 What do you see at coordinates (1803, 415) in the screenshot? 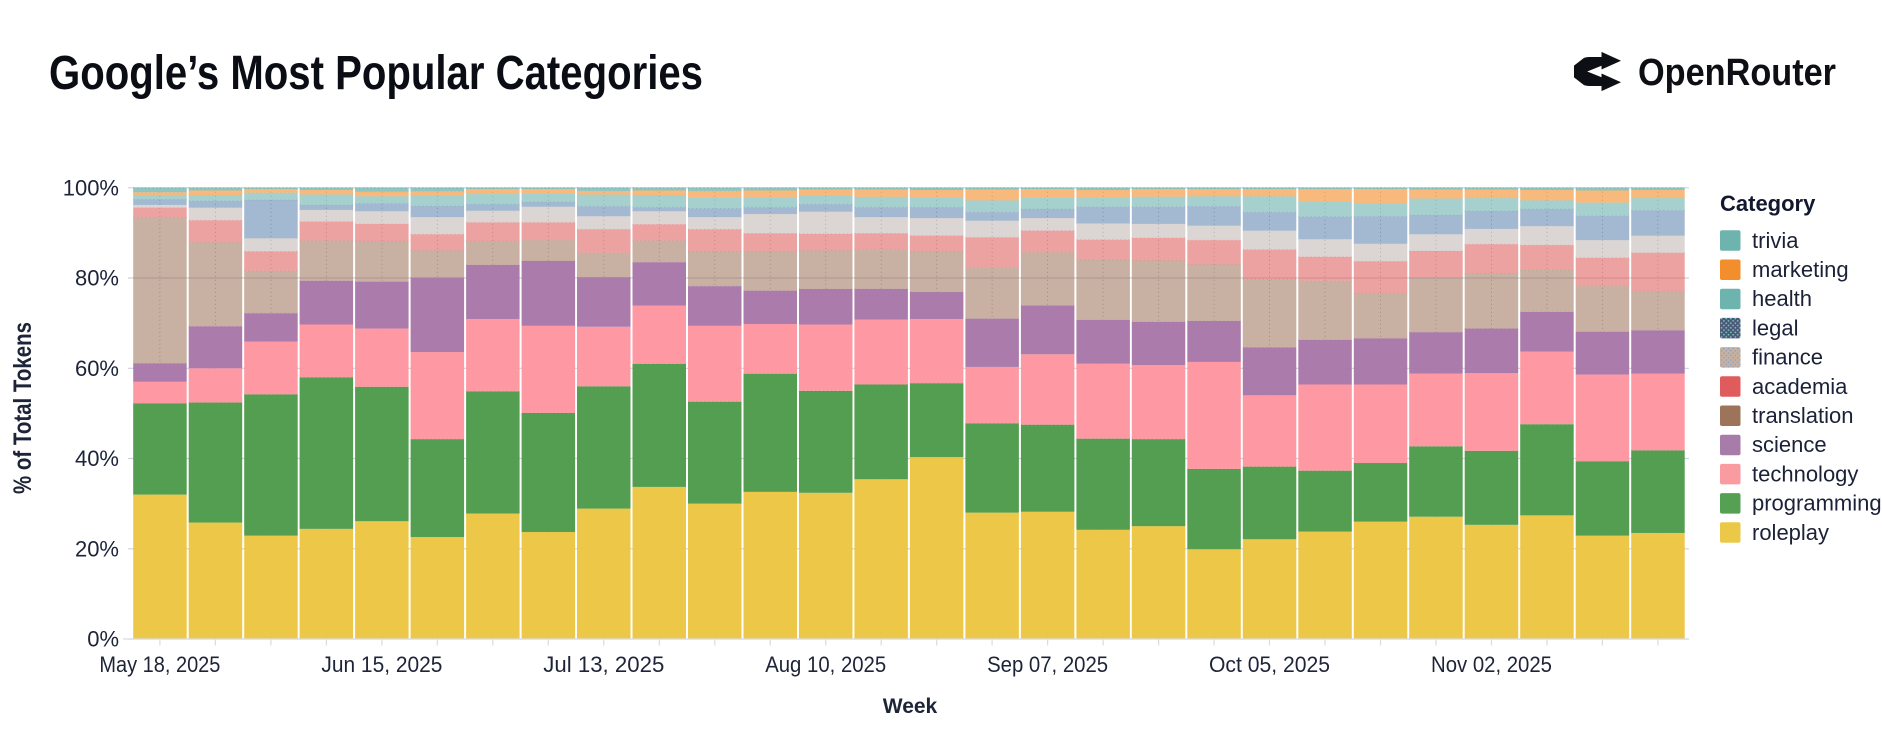
I see `svg-text: translation` at bounding box center [1803, 415].